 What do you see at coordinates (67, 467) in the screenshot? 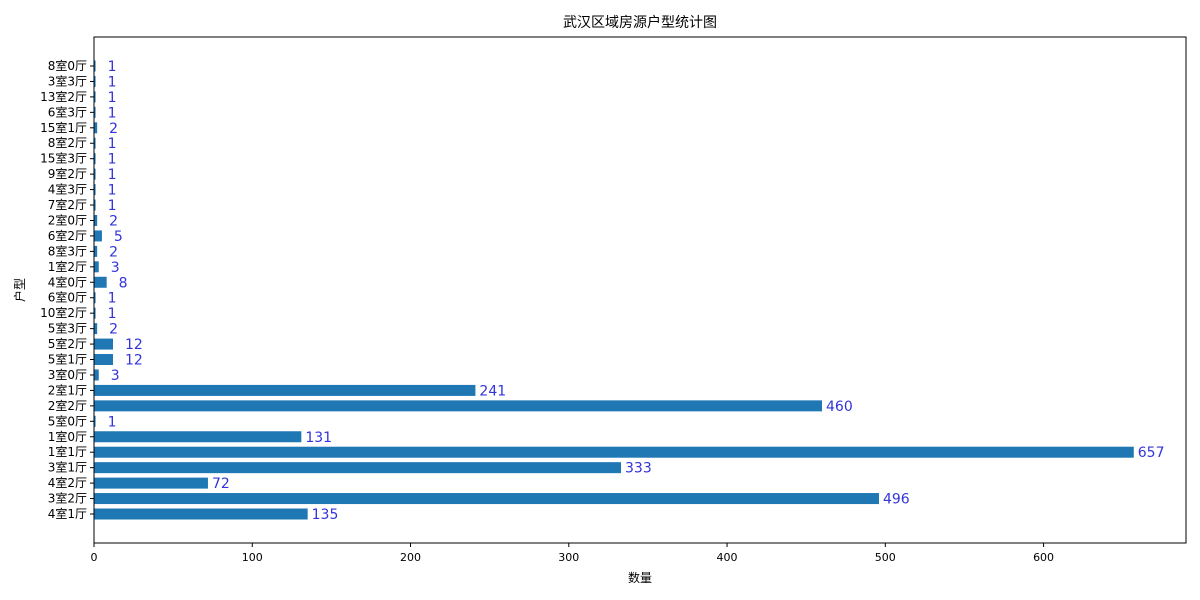
I see `y-tick-label: 3室1厅` at bounding box center [67, 467].